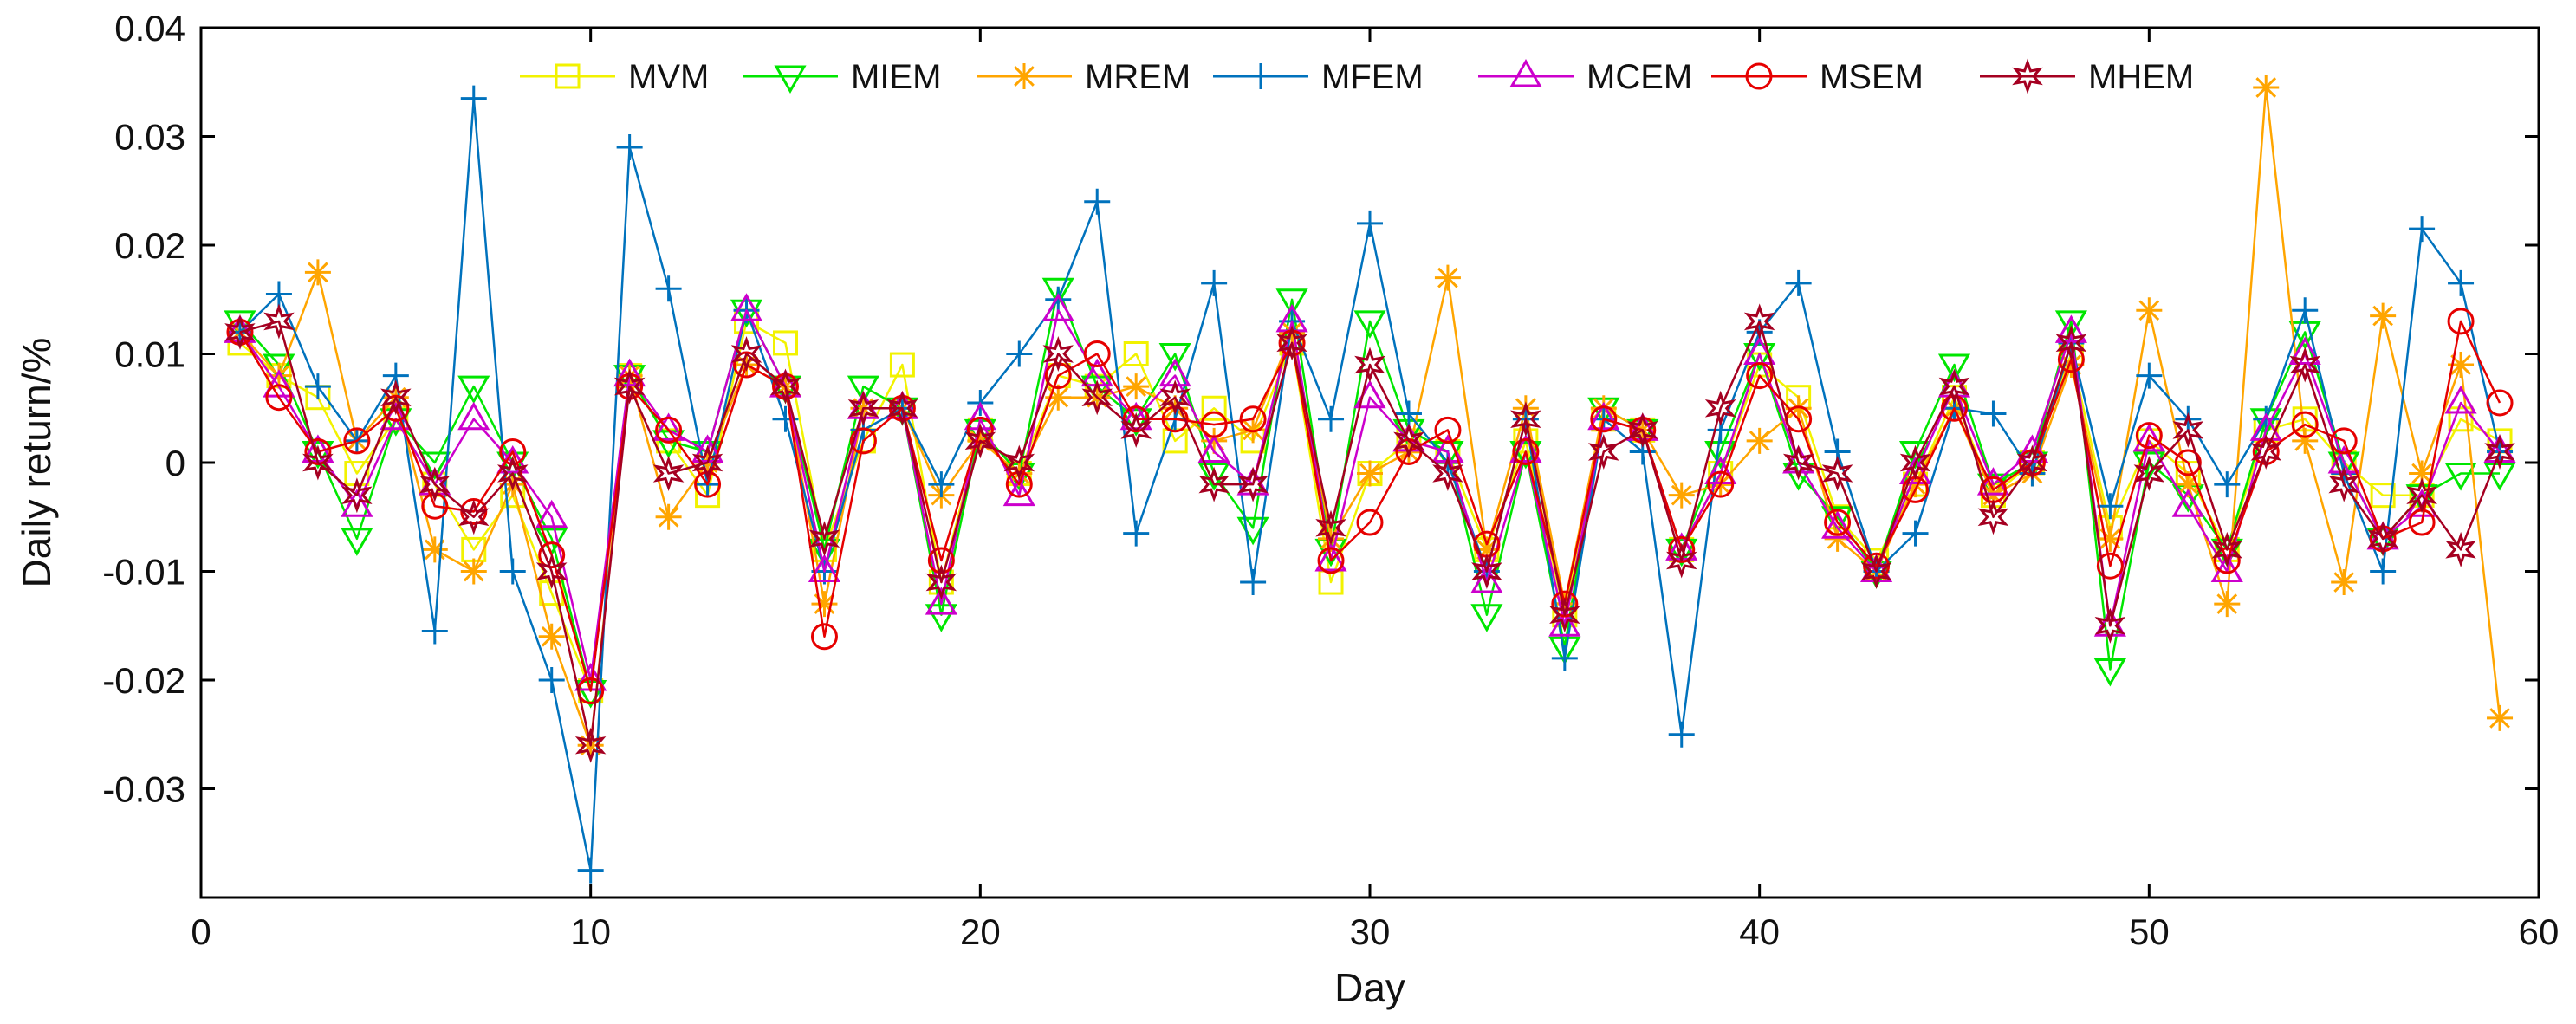 This screenshot has height=1024, width=2576. What do you see at coordinates (1318, 77) in the screenshot?
I see `legend-item-mfem: MFEM` at bounding box center [1318, 77].